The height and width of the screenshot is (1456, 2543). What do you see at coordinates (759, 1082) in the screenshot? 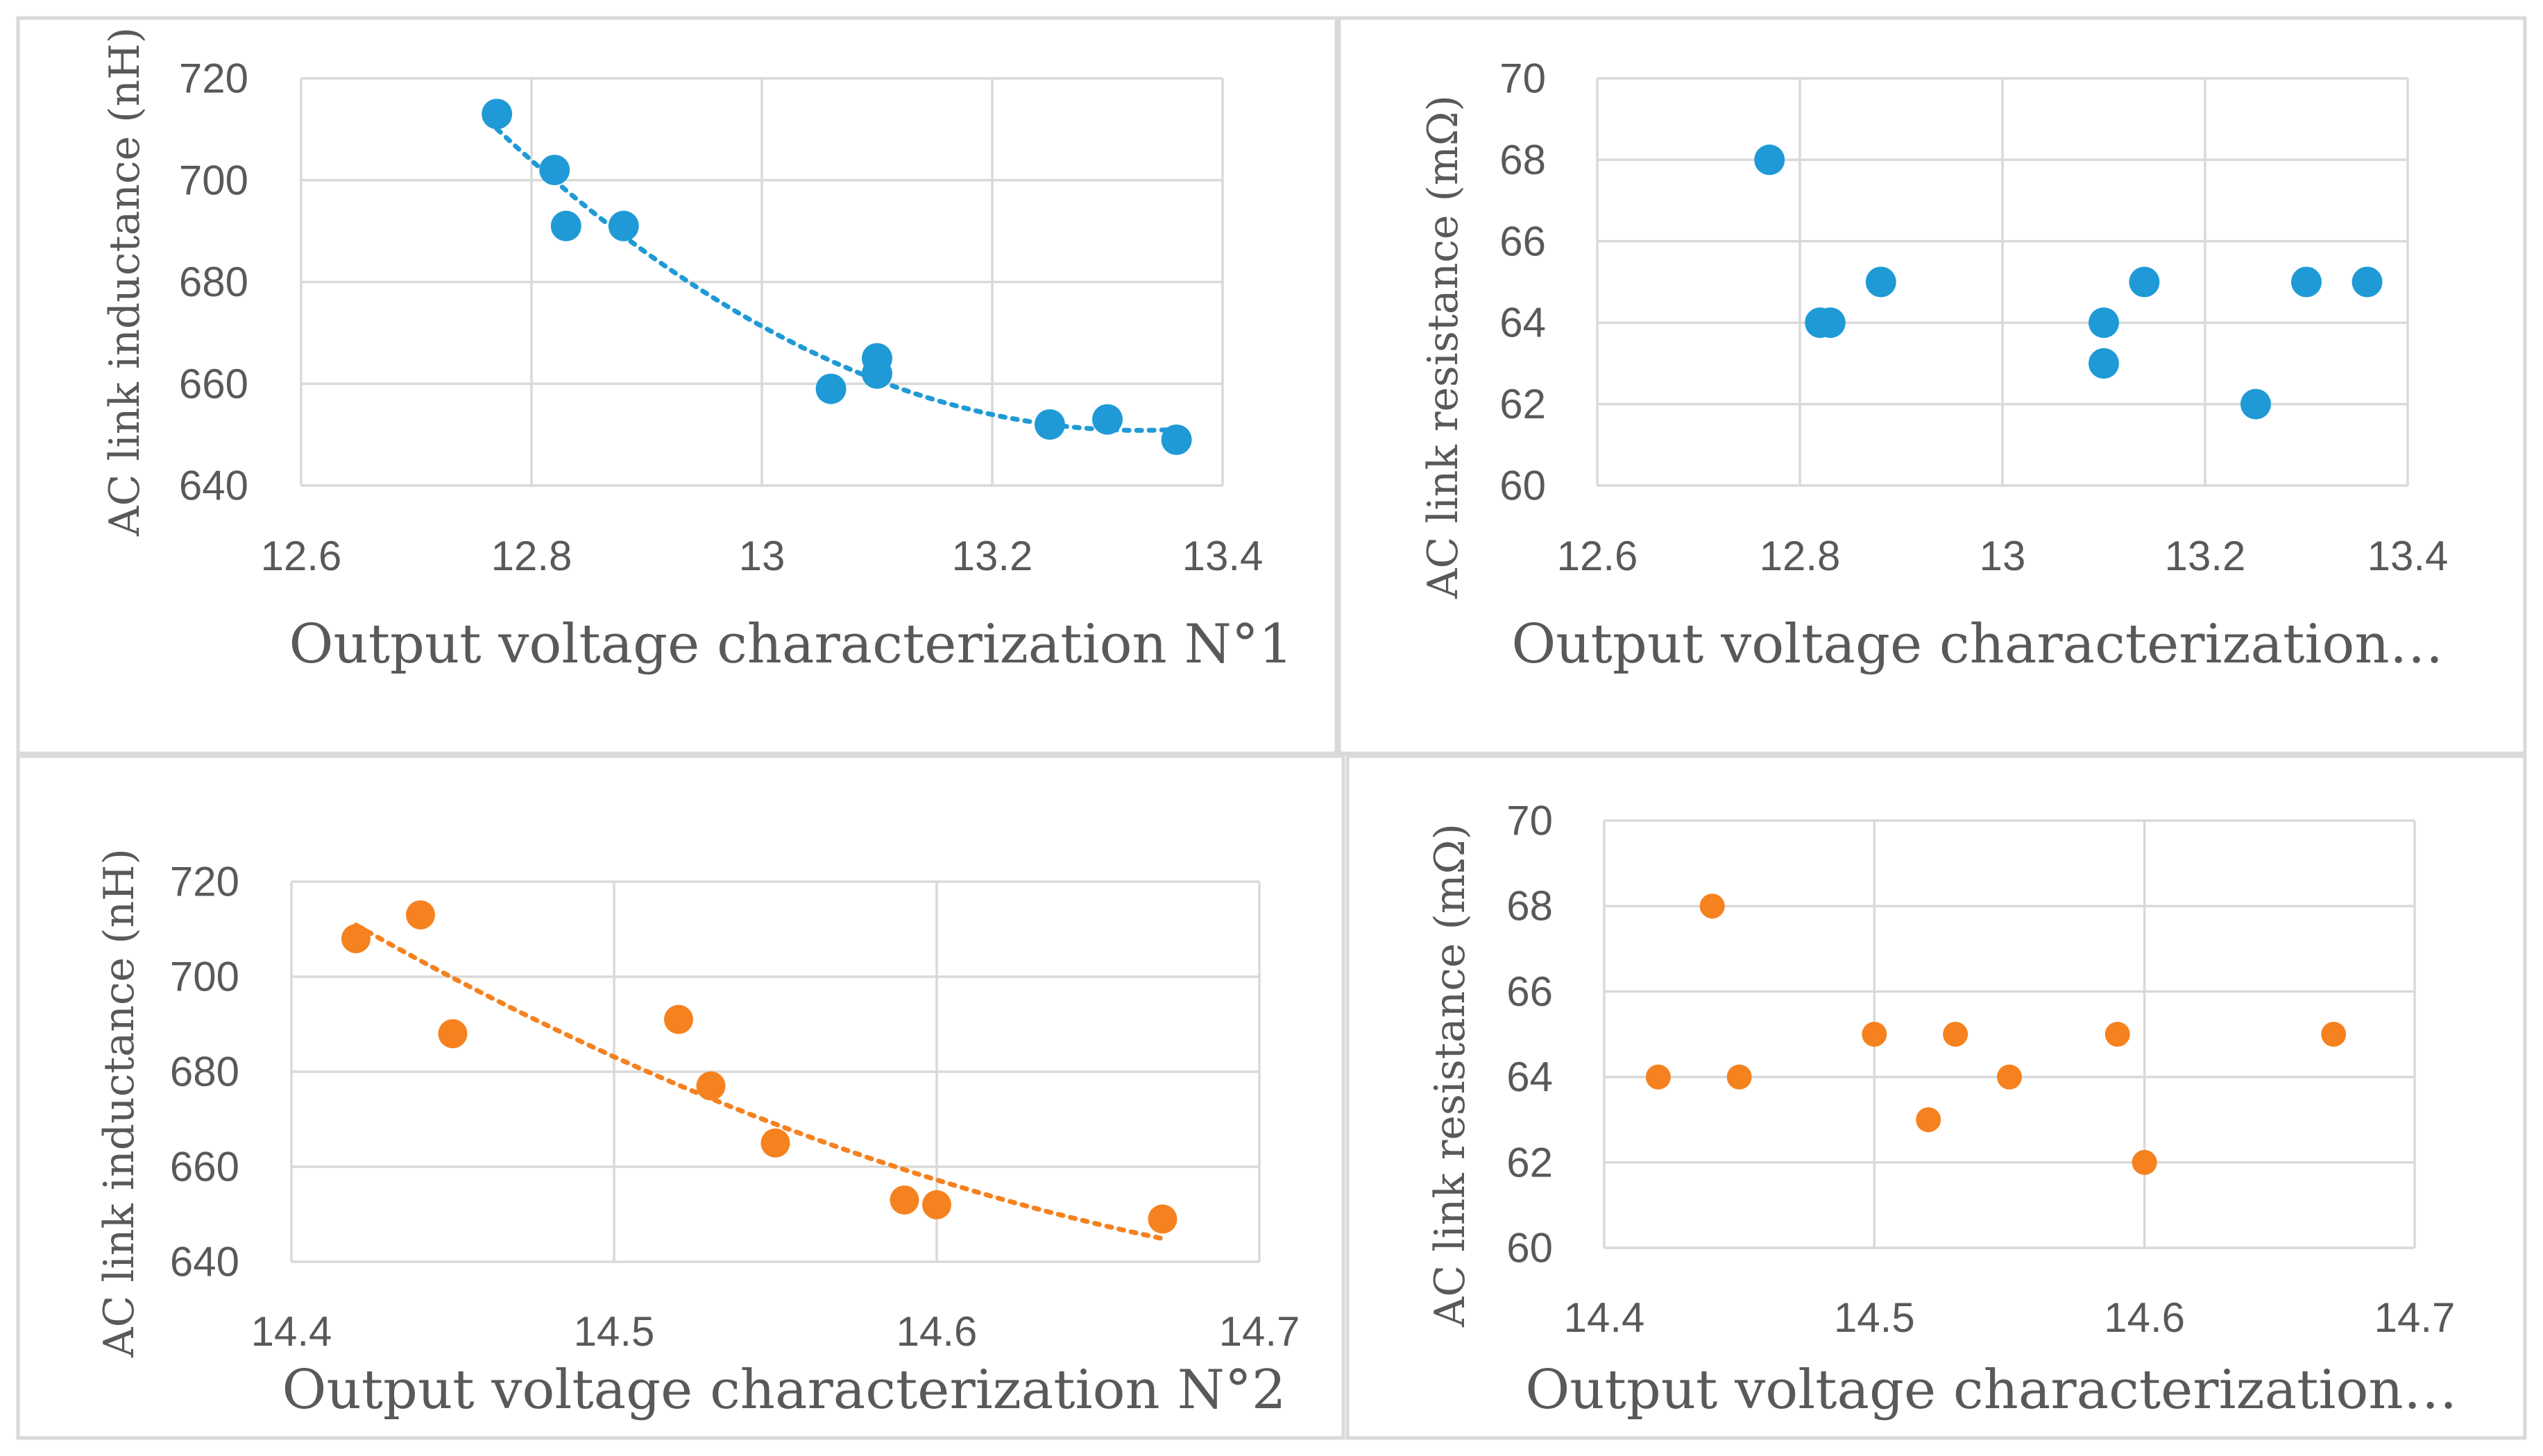
I see `trendline` at bounding box center [759, 1082].